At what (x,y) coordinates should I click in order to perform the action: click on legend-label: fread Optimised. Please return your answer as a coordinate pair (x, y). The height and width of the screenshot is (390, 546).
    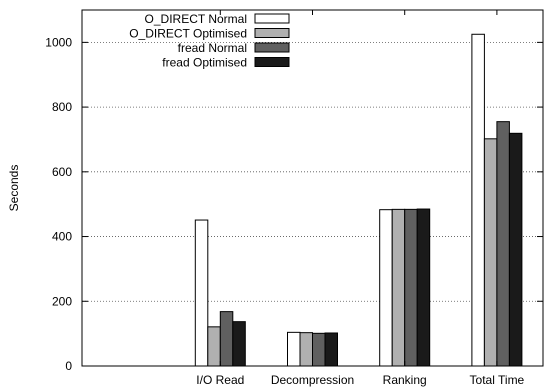
    Looking at the image, I should click on (204, 63).